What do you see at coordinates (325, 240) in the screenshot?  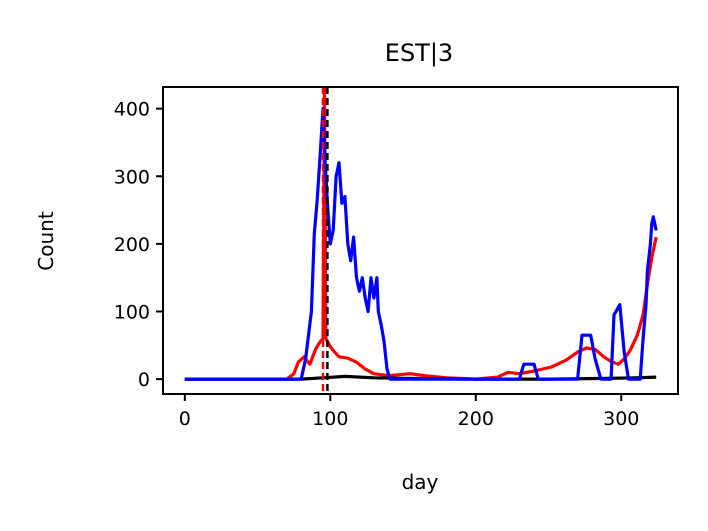 I see `reference-lines` at bounding box center [325, 240].